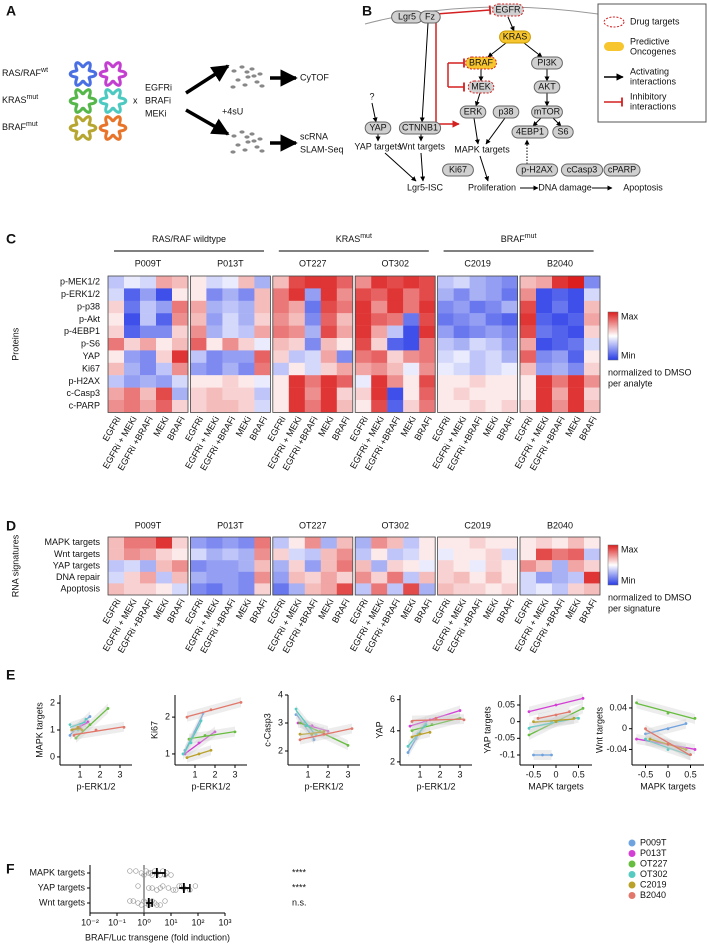 The width and height of the screenshot is (709, 952). What do you see at coordinates (653, 51) in the screenshot?
I see `legend-text: Oncogenes` at bounding box center [653, 51].